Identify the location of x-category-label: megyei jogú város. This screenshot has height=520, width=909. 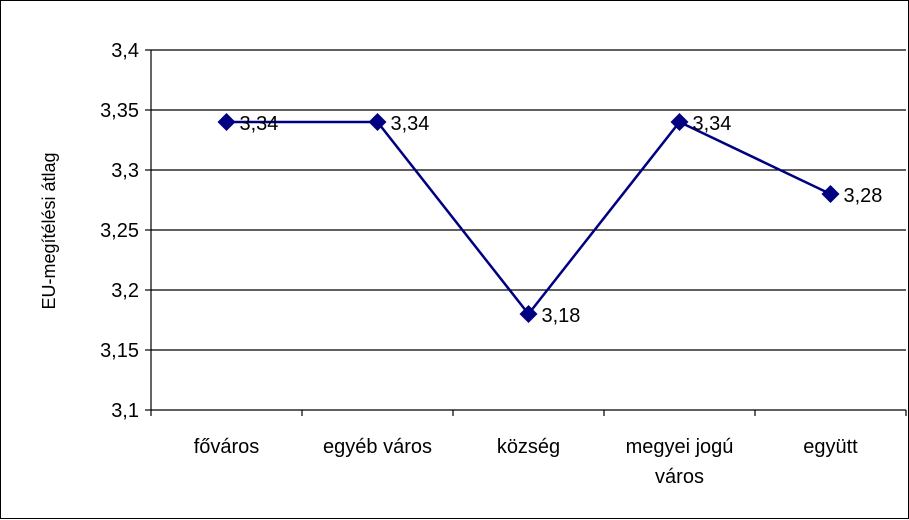
(680, 462).